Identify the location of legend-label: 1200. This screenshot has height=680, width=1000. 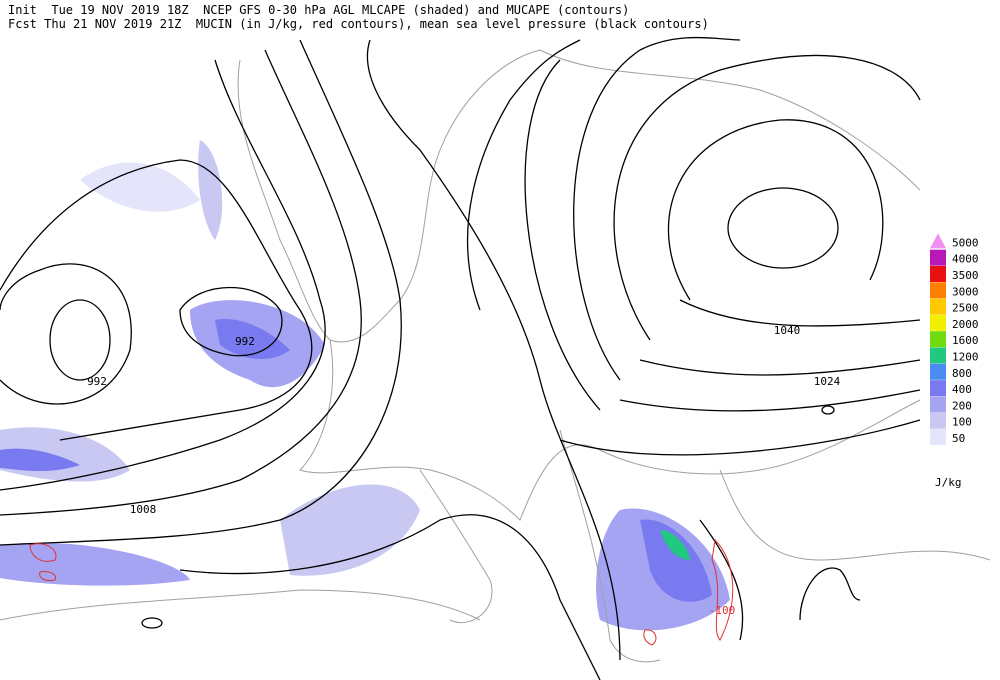
(965, 357).